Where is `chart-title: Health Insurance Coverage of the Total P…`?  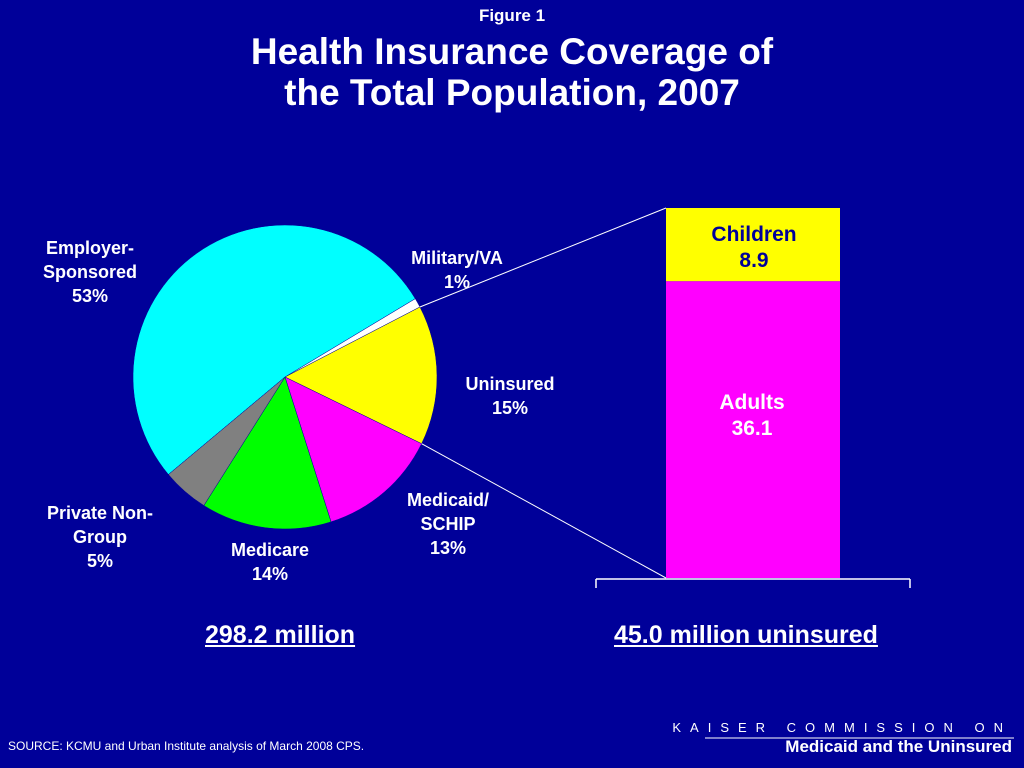
chart-title: Health Insurance Coverage of the Total P… is located at coordinates (512, 72).